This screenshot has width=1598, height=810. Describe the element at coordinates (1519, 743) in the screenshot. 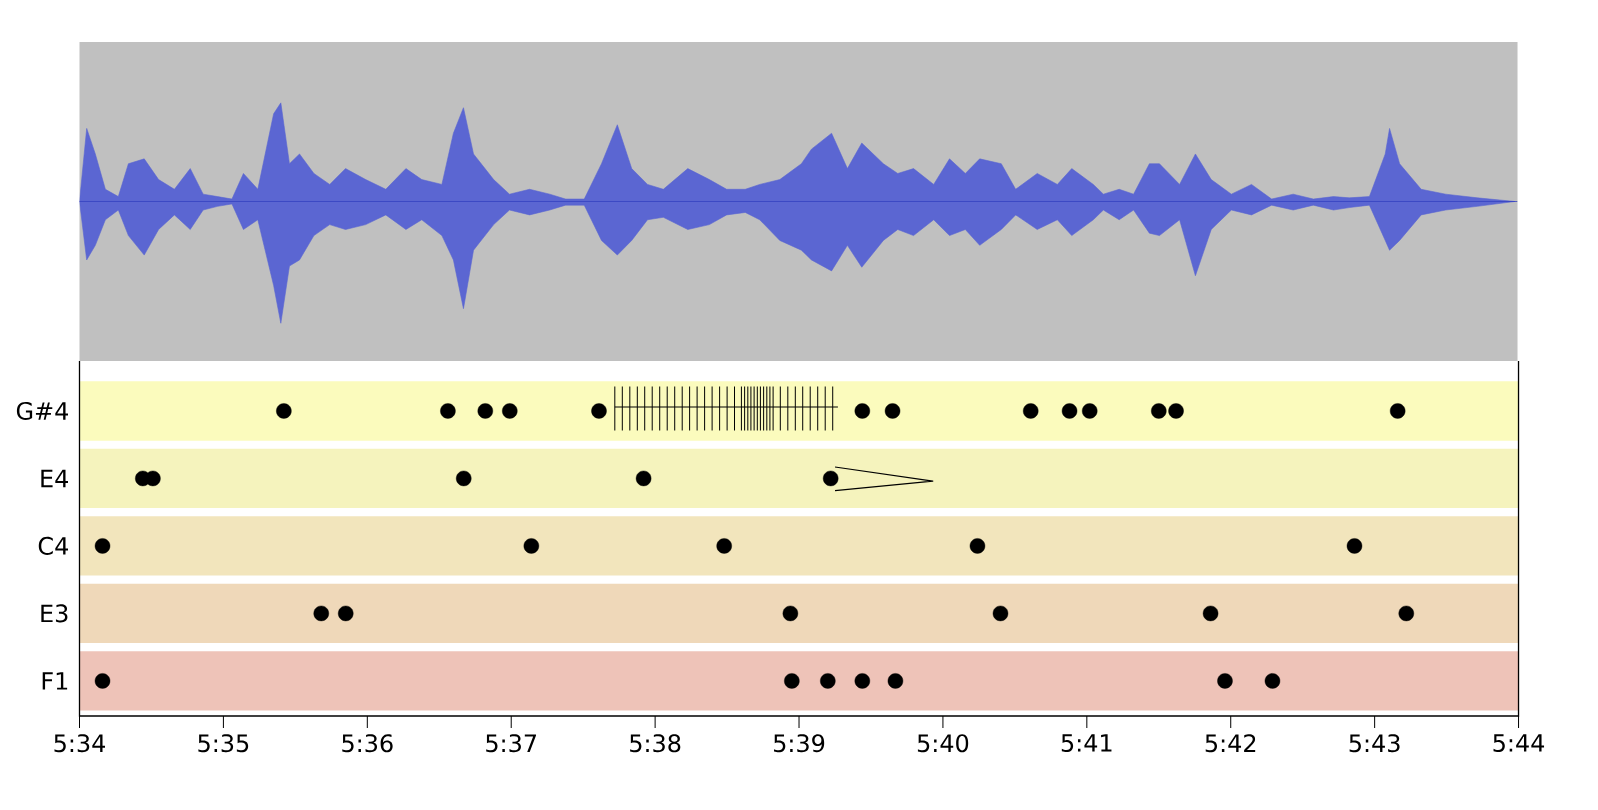

I see `x-tick-label: 5:44` at that location.